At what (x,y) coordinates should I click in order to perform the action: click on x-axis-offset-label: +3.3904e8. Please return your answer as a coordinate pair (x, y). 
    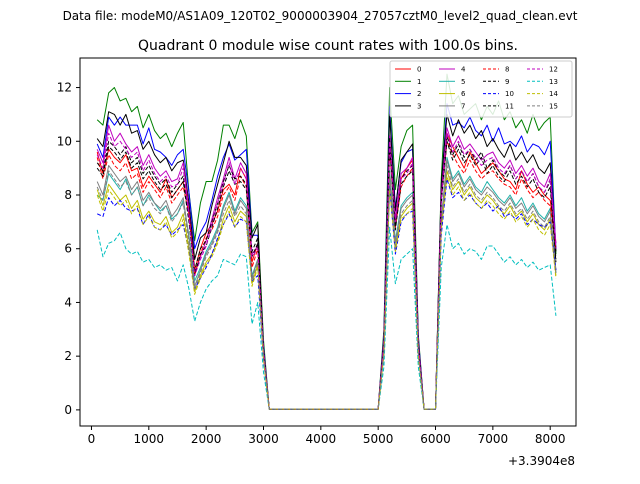
    Looking at the image, I should click on (541, 461).